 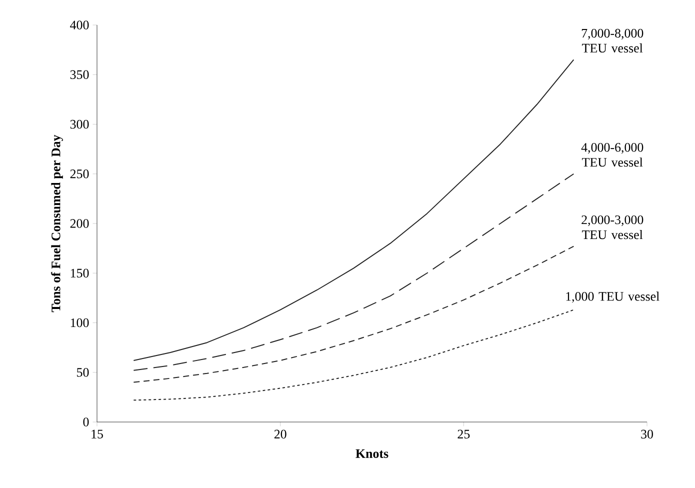 What do you see at coordinates (612, 155) in the screenshot?
I see `series-label: 4,000-6,000 TEU vessel` at bounding box center [612, 155].